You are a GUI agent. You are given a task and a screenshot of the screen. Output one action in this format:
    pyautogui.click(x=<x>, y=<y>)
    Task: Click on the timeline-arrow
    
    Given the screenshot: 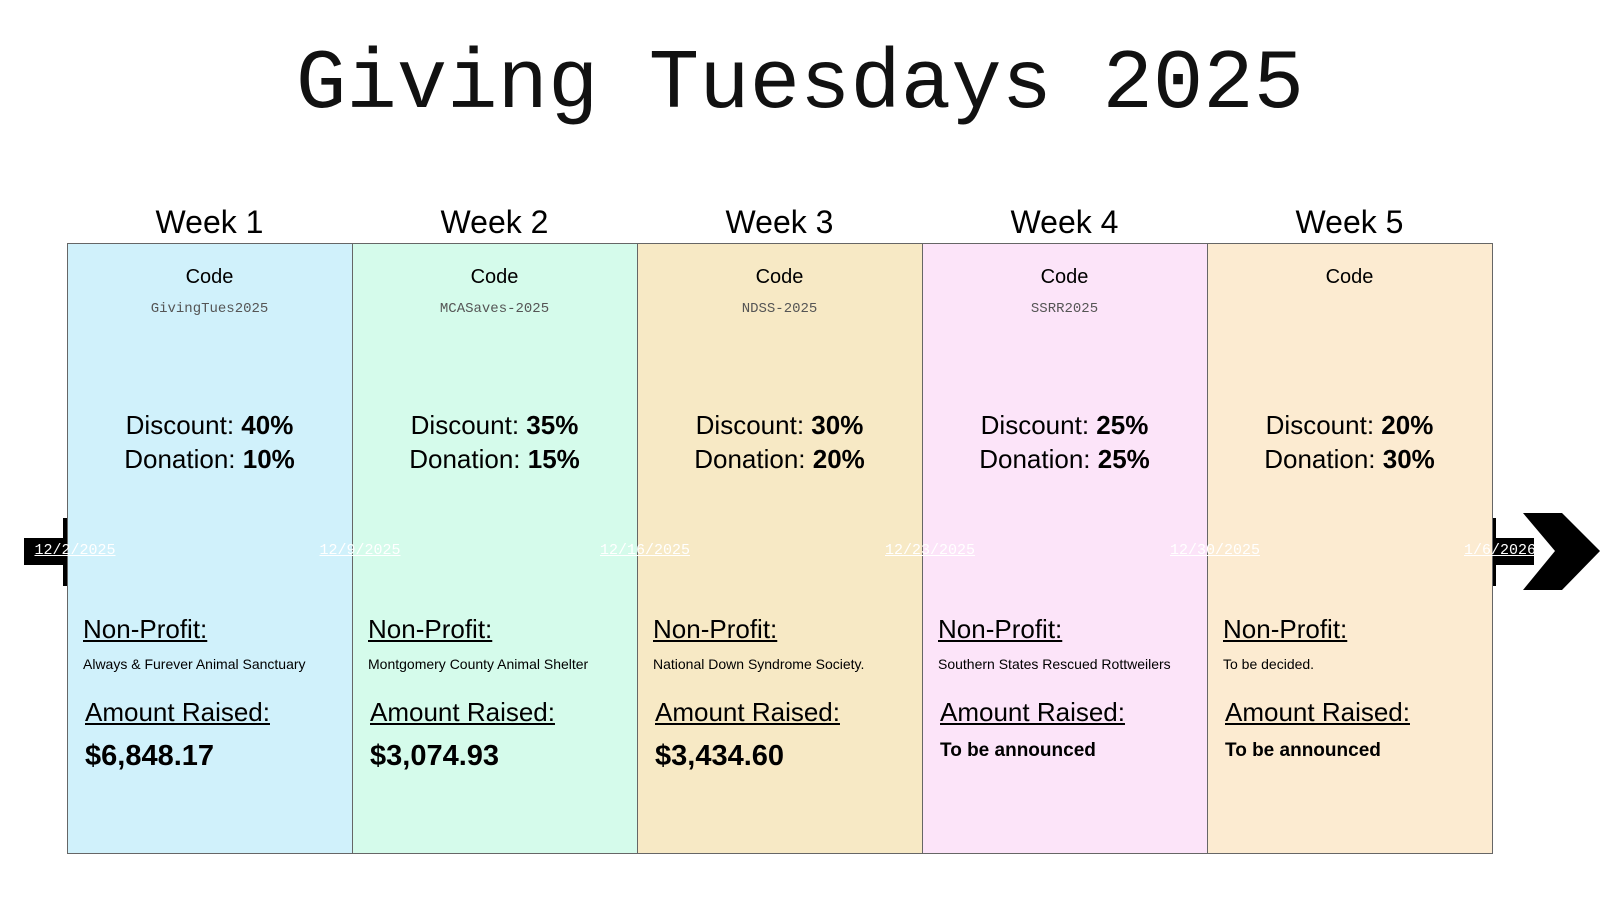 What is the action you would take?
    pyautogui.click(x=1561, y=551)
    